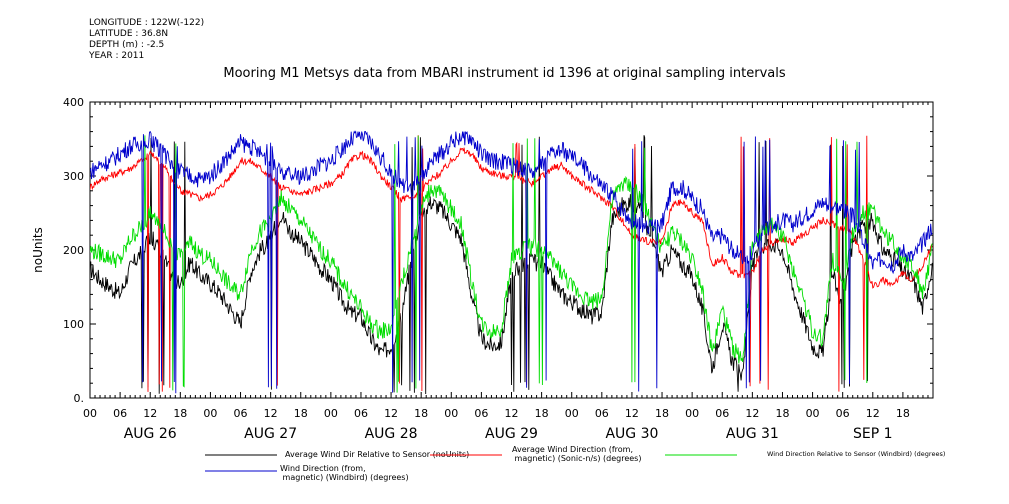  I want to click on year-text: YEAR : 2011, so click(117, 56).